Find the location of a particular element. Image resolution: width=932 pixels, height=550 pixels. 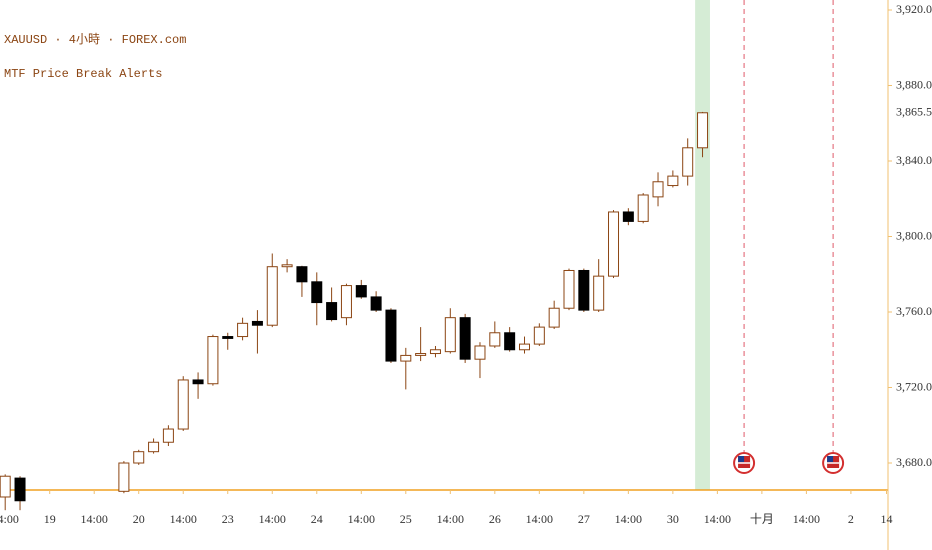

x-tick-label: 23 is located at coordinates (228, 519).